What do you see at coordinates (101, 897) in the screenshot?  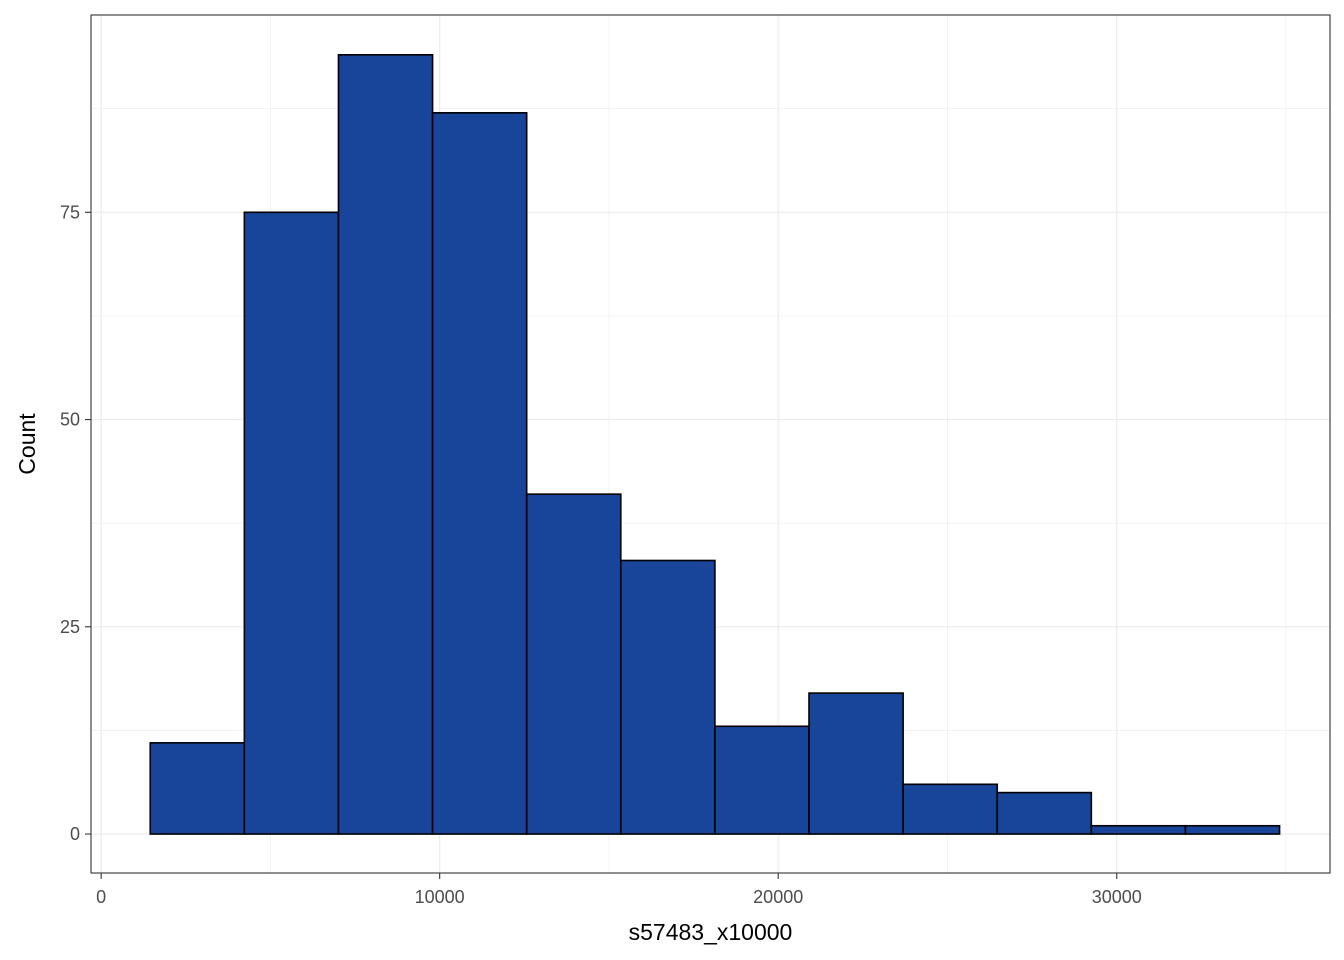 I see `x-tick-label: 0` at bounding box center [101, 897].